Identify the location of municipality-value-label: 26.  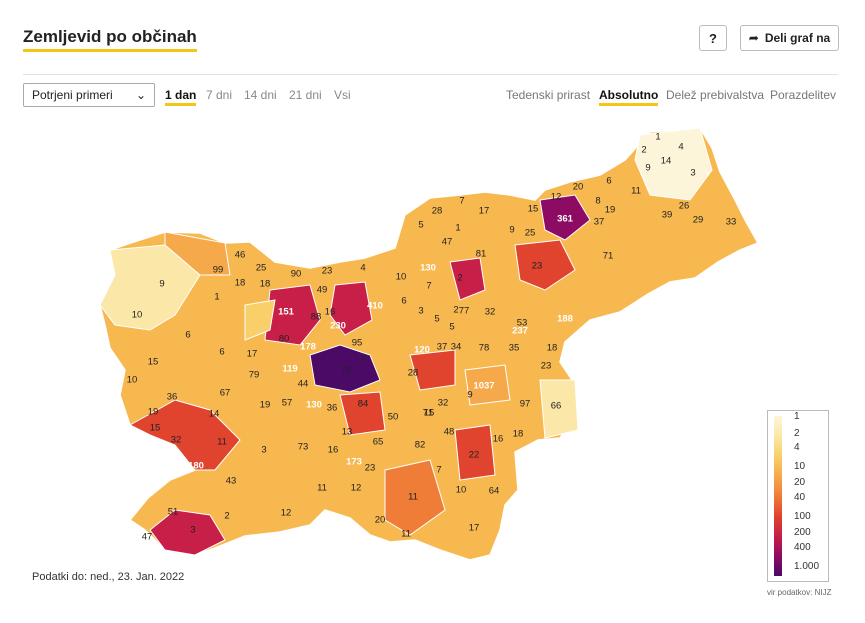
(684, 206).